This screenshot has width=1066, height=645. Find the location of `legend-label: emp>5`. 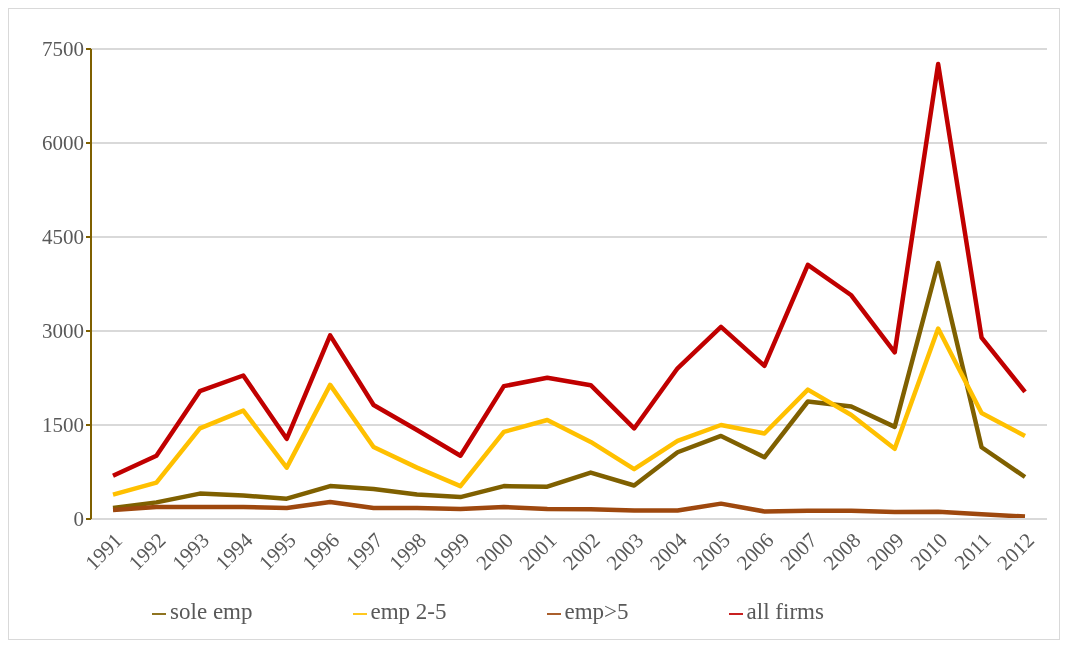

legend-label: emp>5 is located at coordinates (596, 611).